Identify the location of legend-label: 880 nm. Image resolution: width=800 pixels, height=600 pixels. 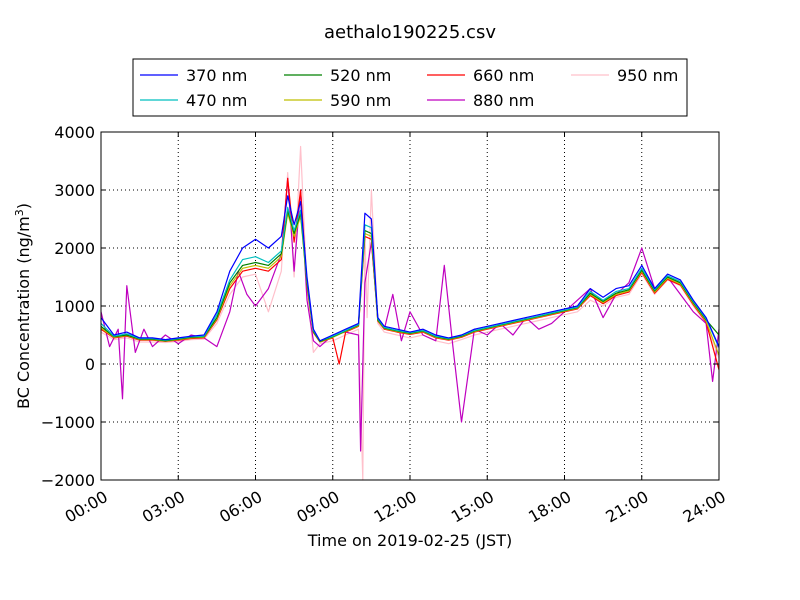
(503, 100).